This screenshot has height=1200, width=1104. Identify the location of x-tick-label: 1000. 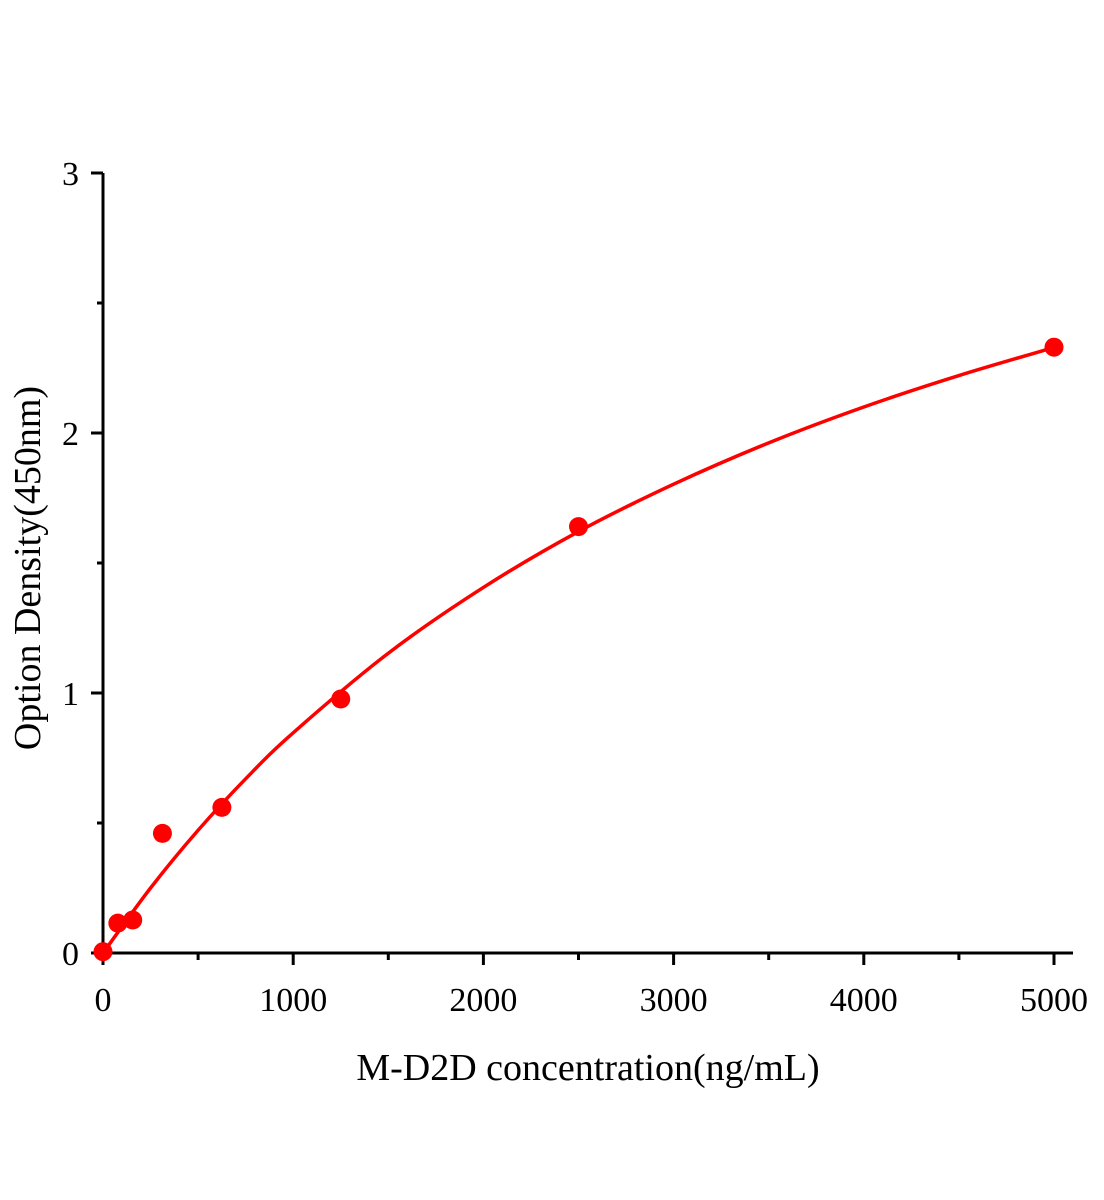
(293, 1000).